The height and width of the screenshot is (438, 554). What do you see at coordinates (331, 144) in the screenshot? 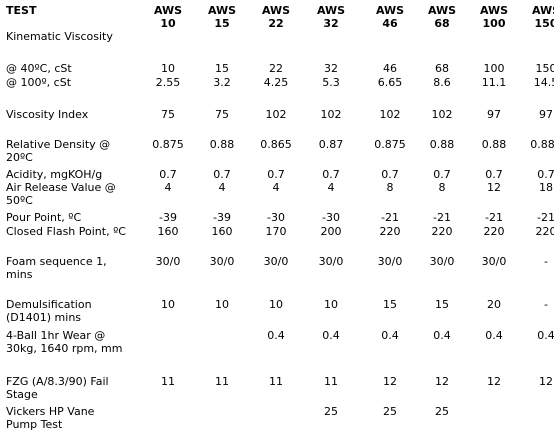
I see `value-cell: 0.87` at bounding box center [331, 144].